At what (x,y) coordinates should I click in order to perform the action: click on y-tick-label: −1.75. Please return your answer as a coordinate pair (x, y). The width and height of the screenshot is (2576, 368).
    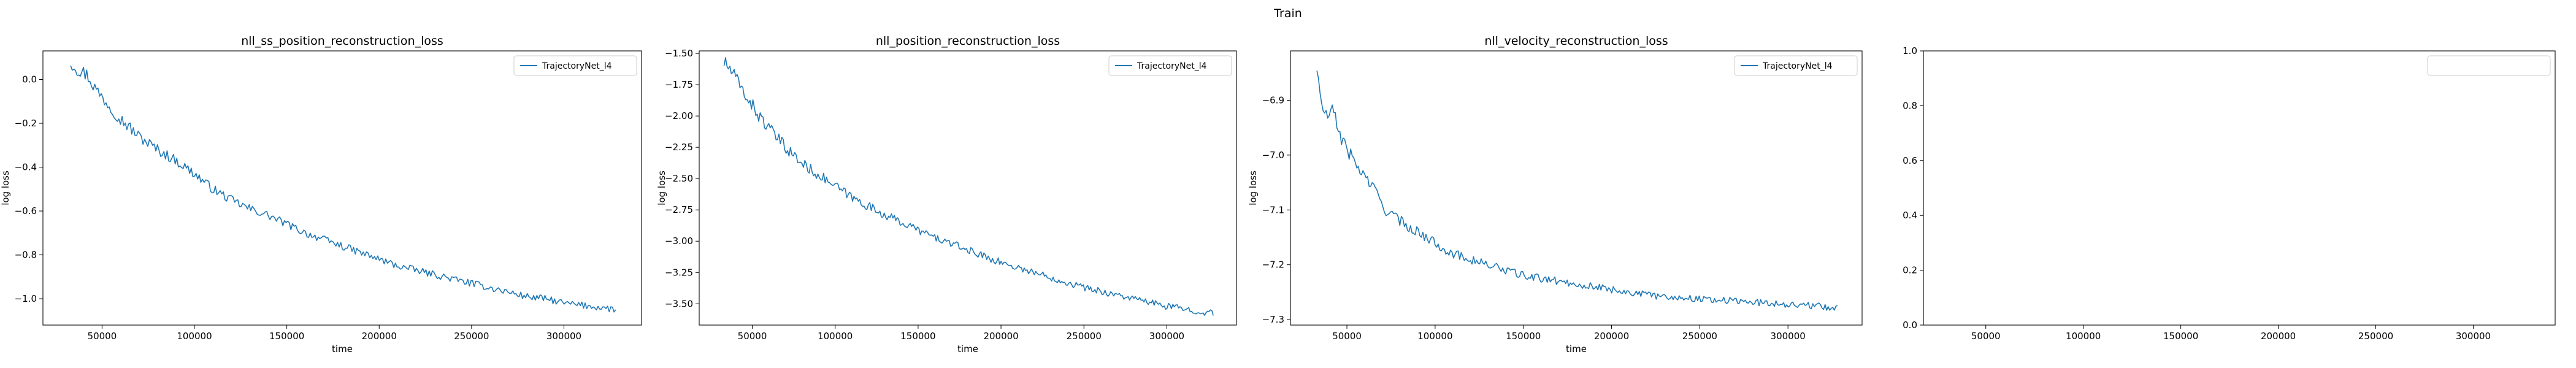
    Looking at the image, I should click on (679, 84).